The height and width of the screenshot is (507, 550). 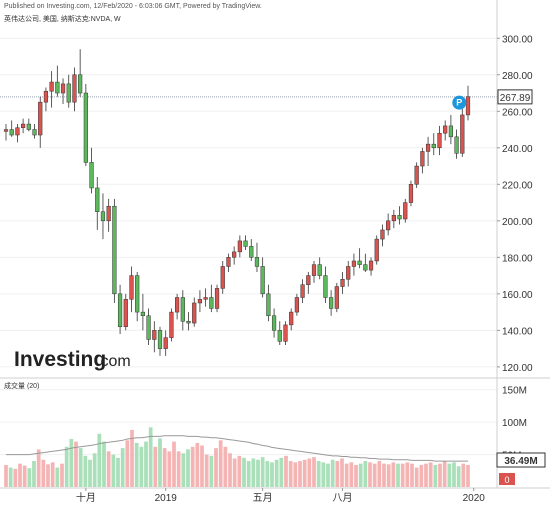 What do you see at coordinates (474, 498) in the screenshot?
I see `time-tick-label: 2020` at bounding box center [474, 498].